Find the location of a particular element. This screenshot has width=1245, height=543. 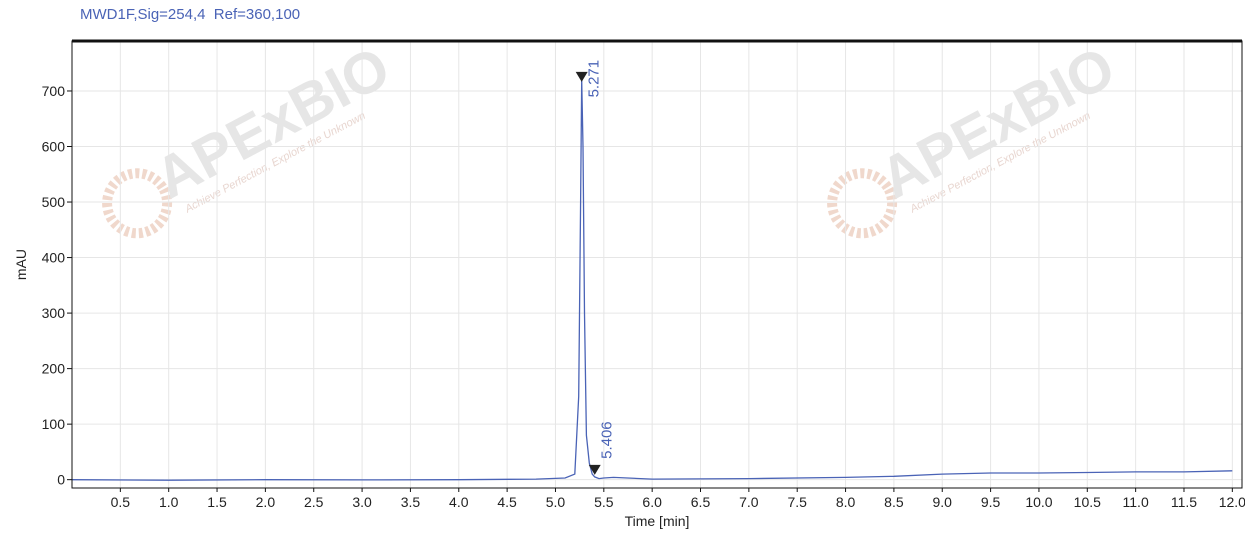

x-tick-label: 4.0 is located at coordinates (459, 502).